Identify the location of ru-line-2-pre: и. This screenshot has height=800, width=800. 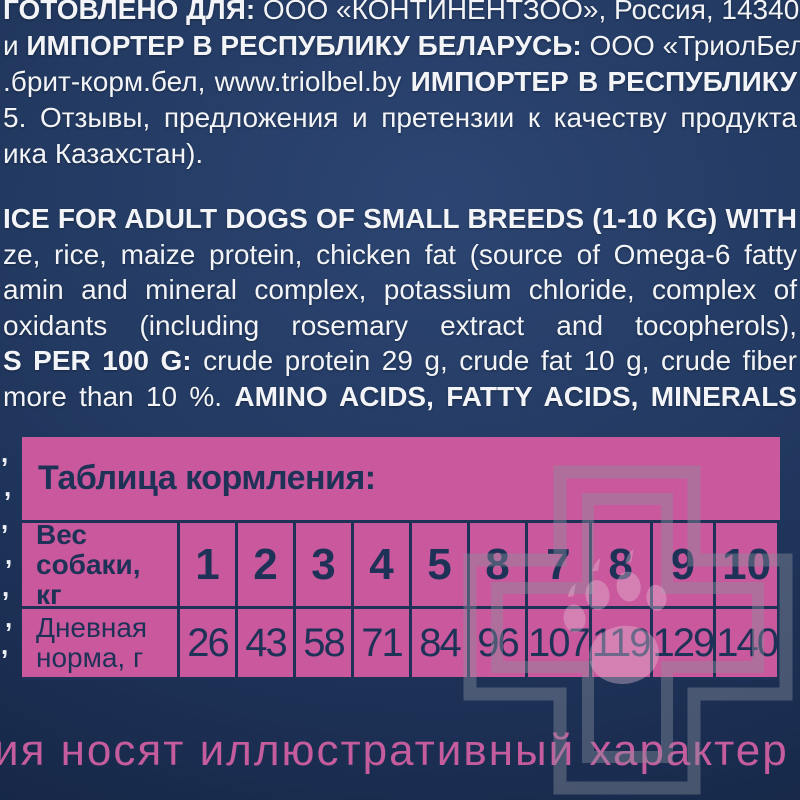
(15, 45).